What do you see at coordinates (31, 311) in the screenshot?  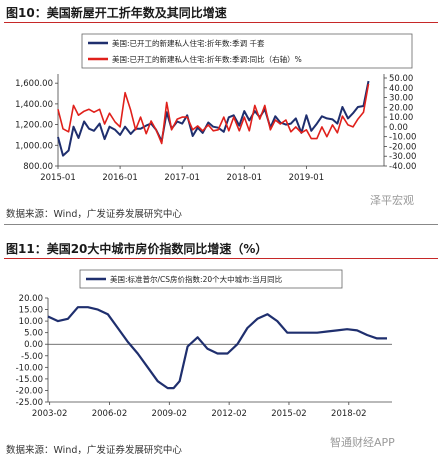 I see `y-tick-label: 15.00` at bounding box center [31, 311].